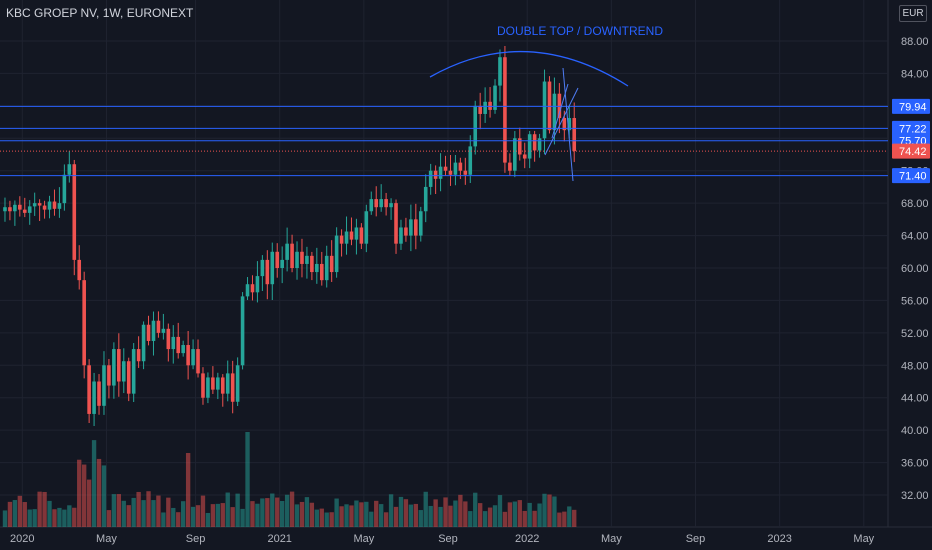  I want to click on currency-button: EUR, so click(913, 13).